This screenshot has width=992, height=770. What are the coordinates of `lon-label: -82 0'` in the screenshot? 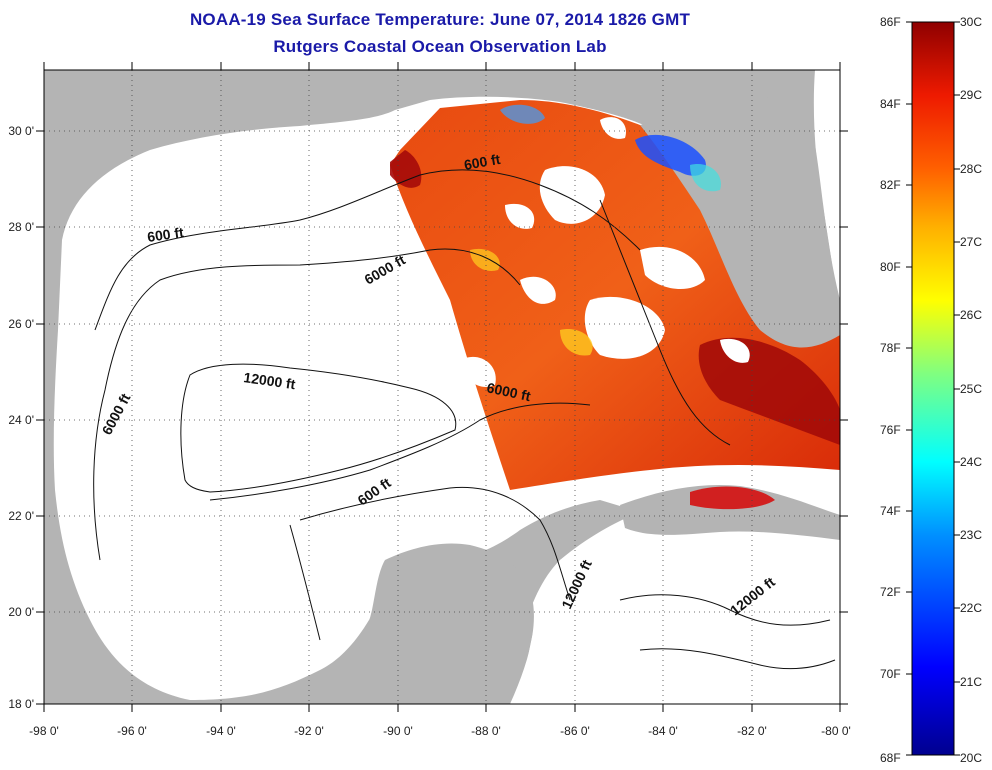 It's located at (752, 731).